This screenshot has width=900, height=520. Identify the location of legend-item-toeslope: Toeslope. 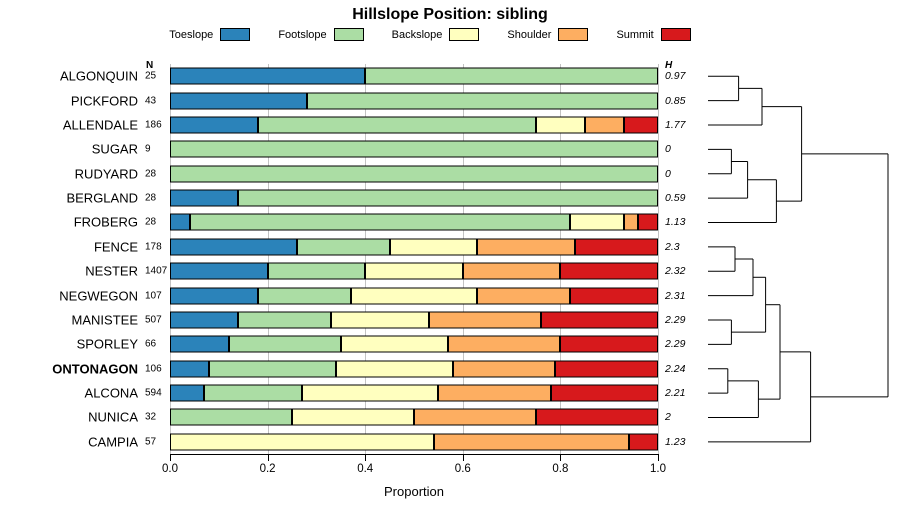
(210, 34).